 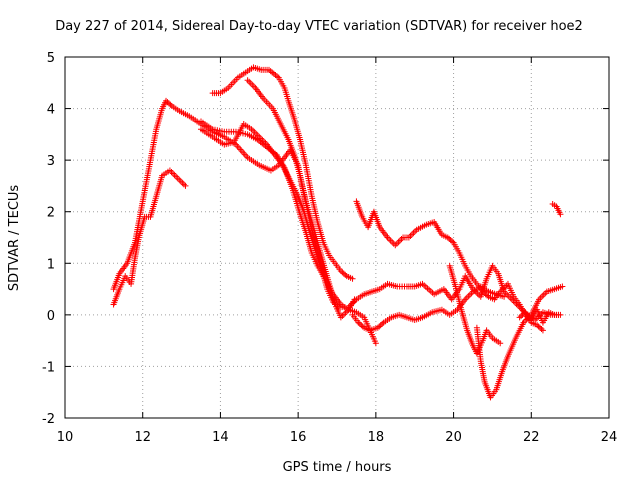 What do you see at coordinates (14, 238) in the screenshot?
I see `y-axis-label: SDTVAR / TECUs` at bounding box center [14, 238].